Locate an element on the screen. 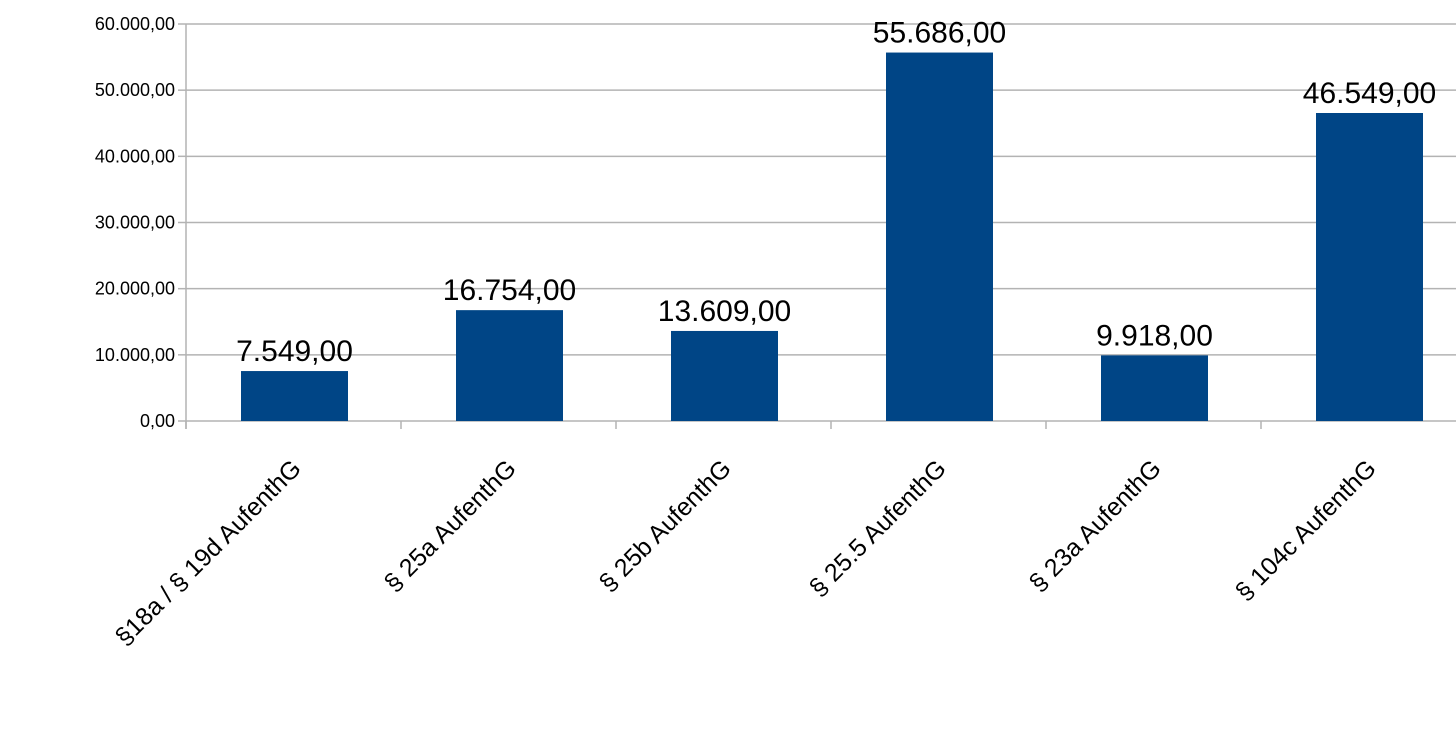 This screenshot has width=1456, height=736. data-label: 7.549,00 is located at coordinates (294, 351).